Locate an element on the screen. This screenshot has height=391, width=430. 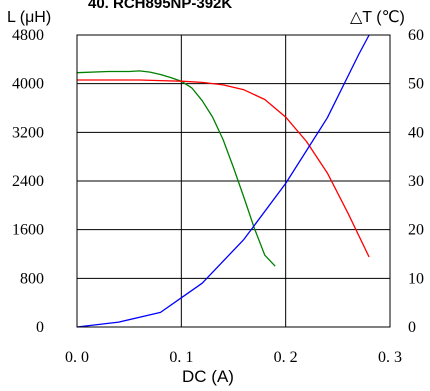
y-left-tick-labels: 0 800 1600 2400 3200 4000 4800 is located at coordinates (28, 181).